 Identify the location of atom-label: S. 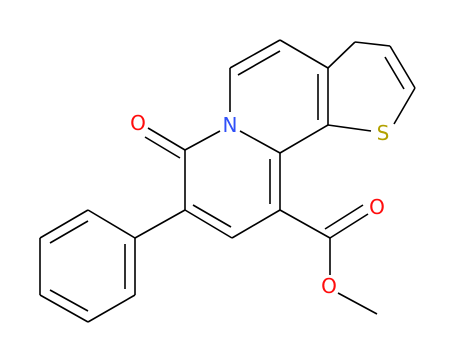
(383, 133).